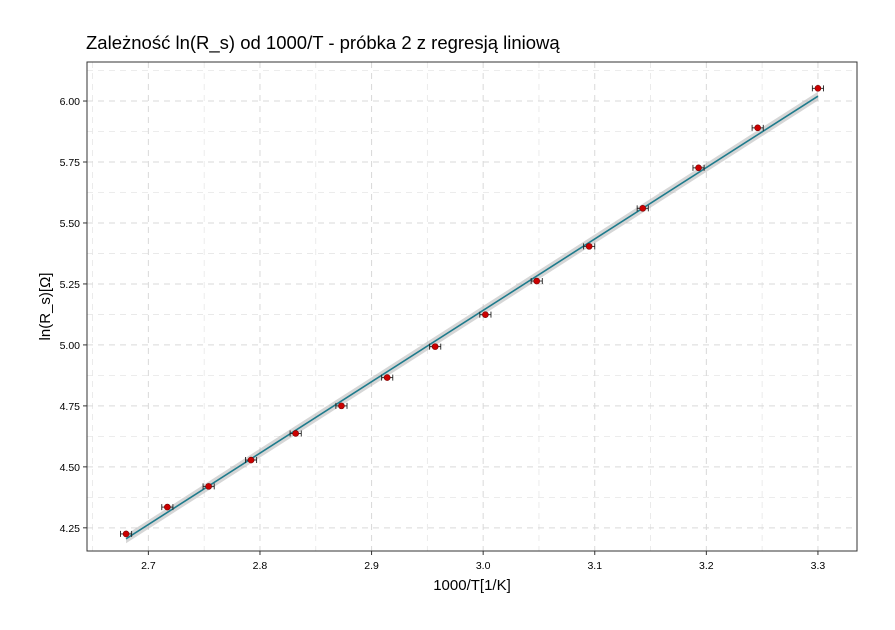 This screenshot has height=630, width=895. I want to click on y-tick-label: 4.75, so click(70, 407).